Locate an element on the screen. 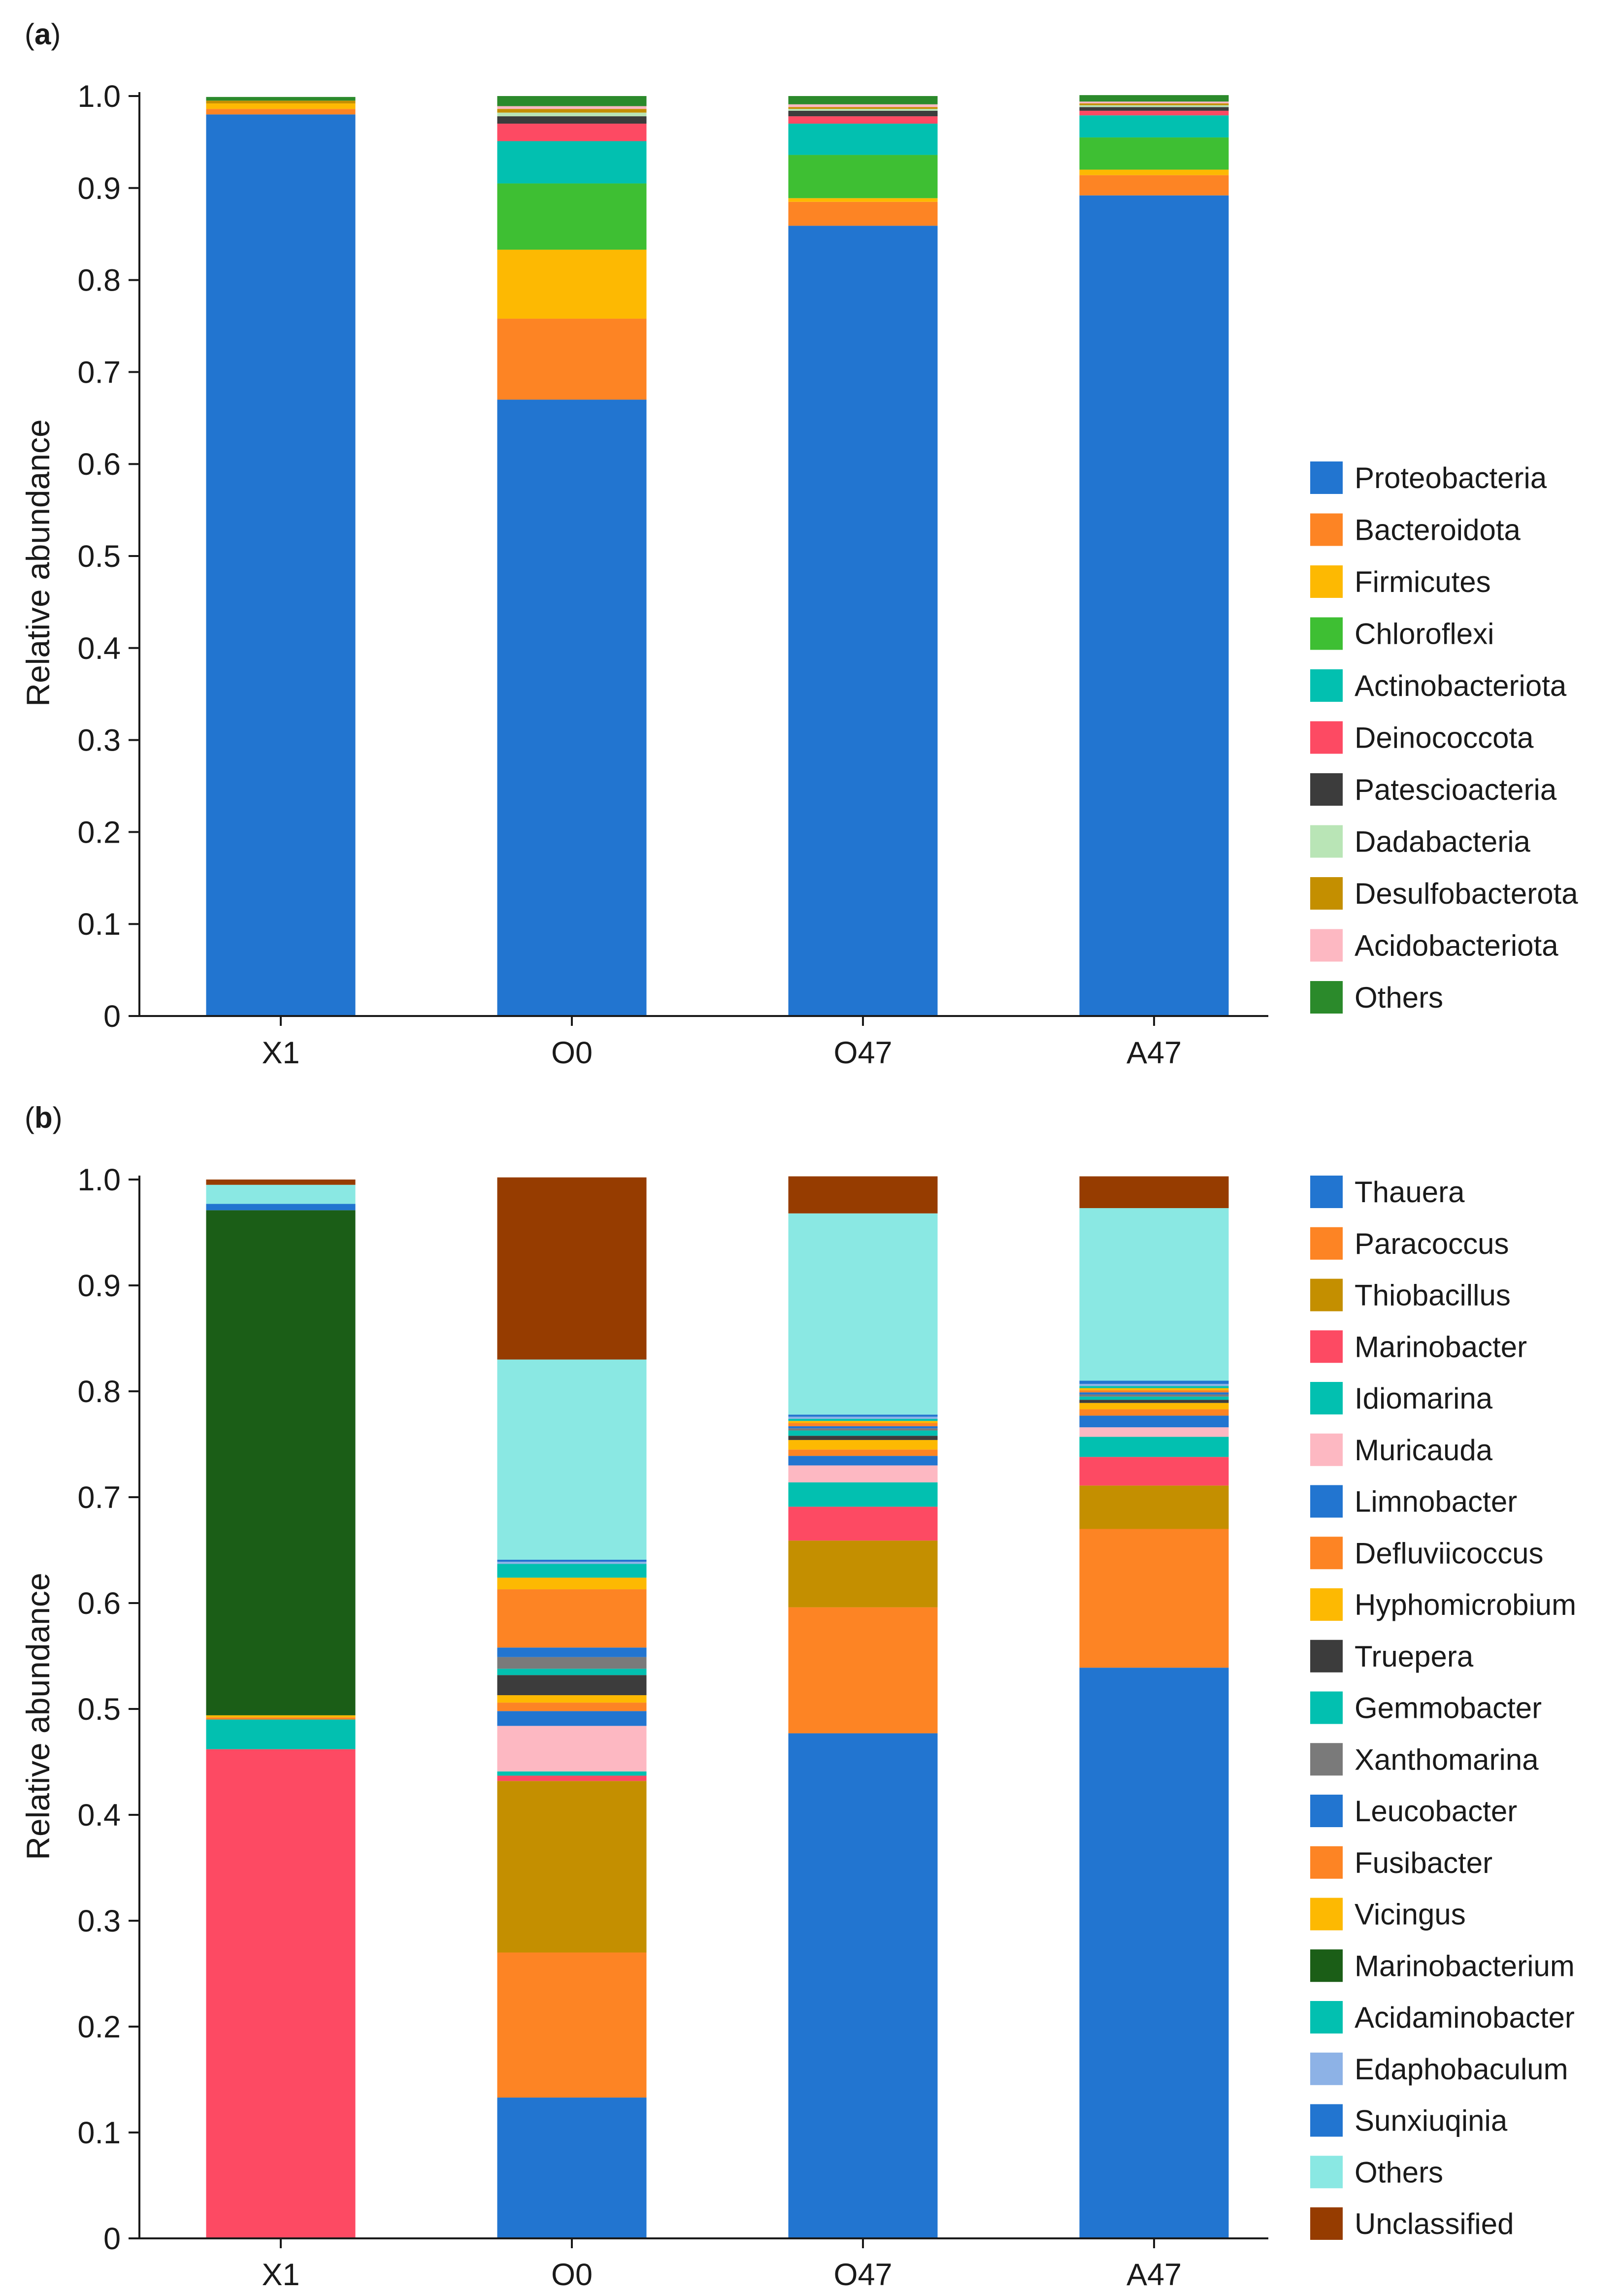 This screenshot has width=1621, height=2296. panel-a-bar-segment-o0-chloroflexi is located at coordinates (572, 216).